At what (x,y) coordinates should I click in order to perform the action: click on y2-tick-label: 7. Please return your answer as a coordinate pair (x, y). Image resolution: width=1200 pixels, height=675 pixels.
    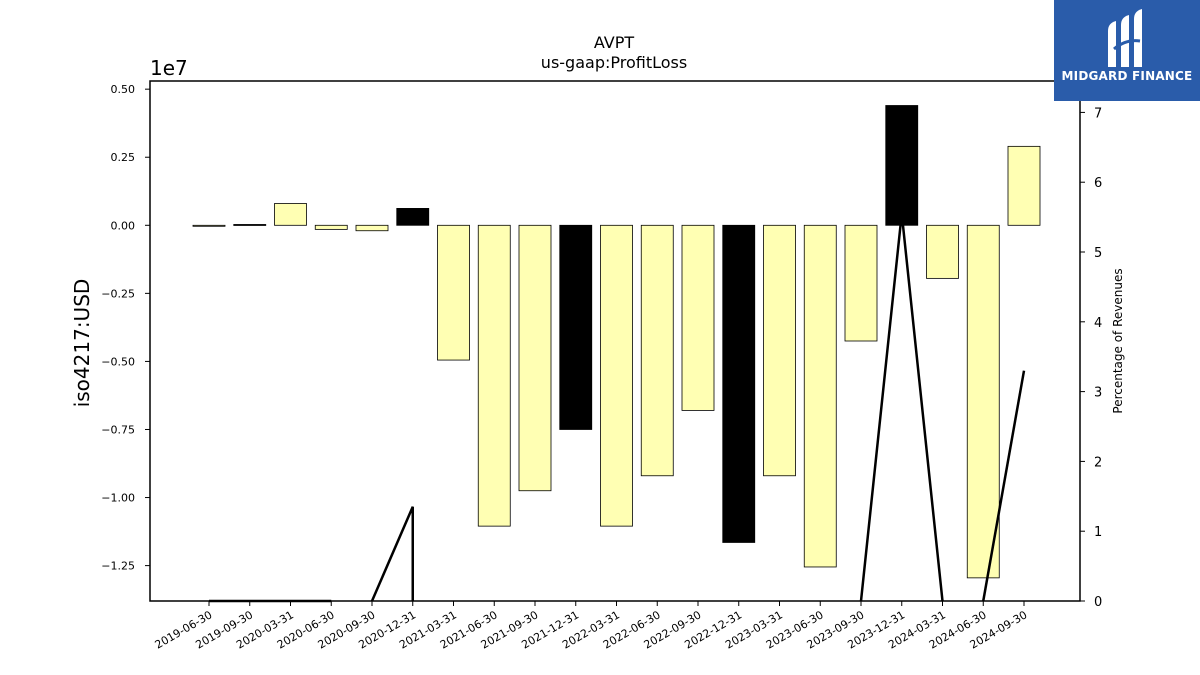
    Looking at the image, I should click on (1098, 113).